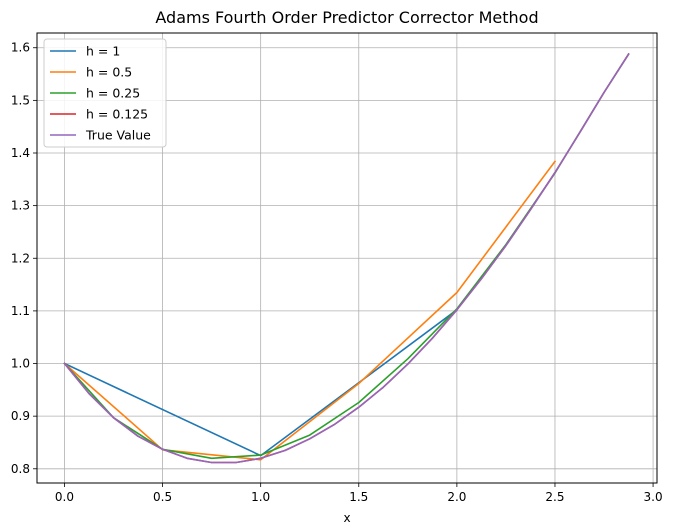 This screenshot has height=532, width=679. Describe the element at coordinates (456, 497) in the screenshot. I see `x-tick-label: 2.0` at that location.